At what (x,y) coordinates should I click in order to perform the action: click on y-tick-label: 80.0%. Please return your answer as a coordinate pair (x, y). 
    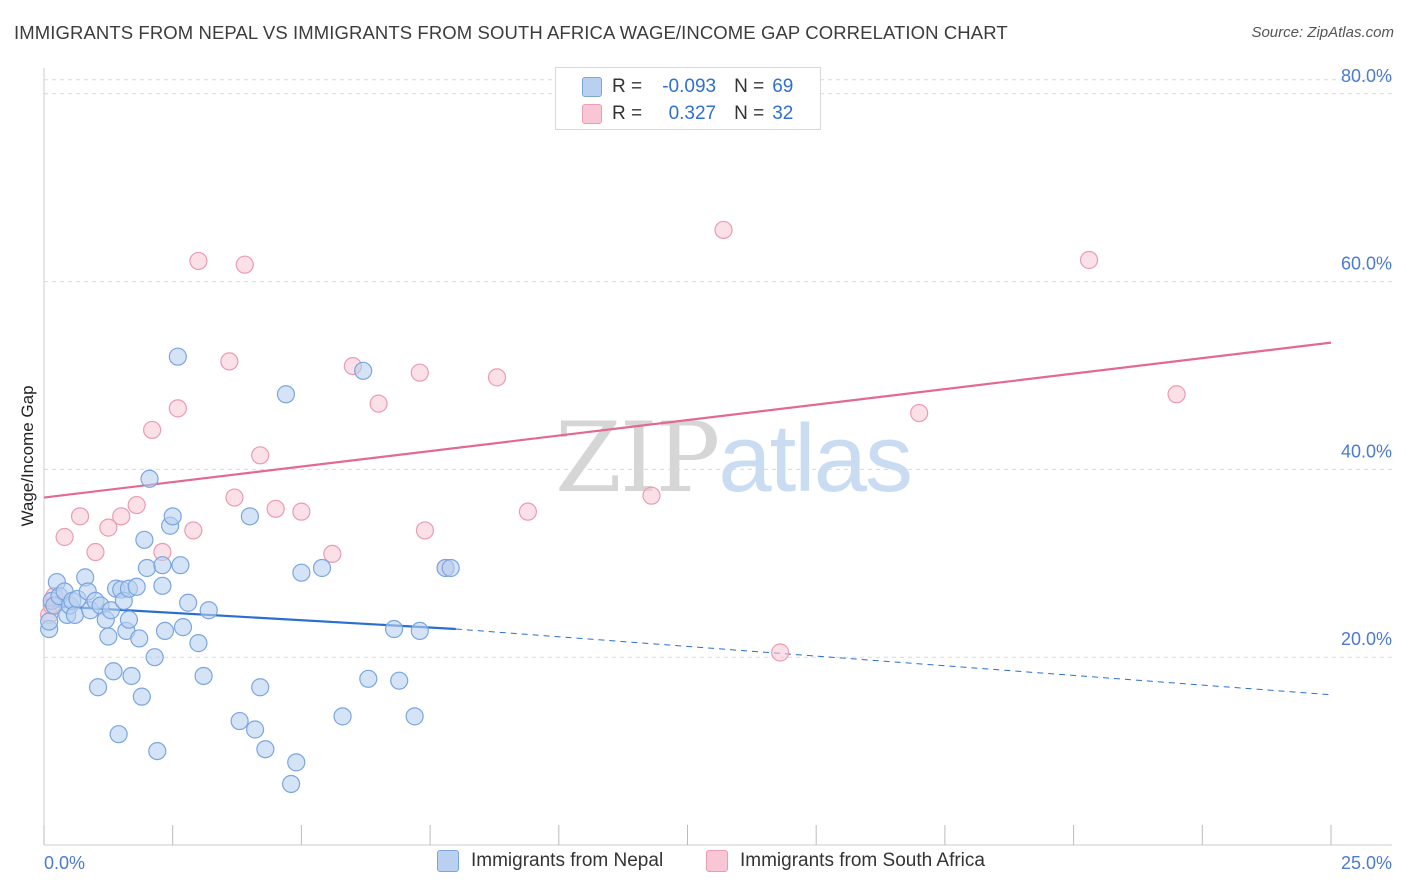
    Looking at the image, I should click on (1366, 76).